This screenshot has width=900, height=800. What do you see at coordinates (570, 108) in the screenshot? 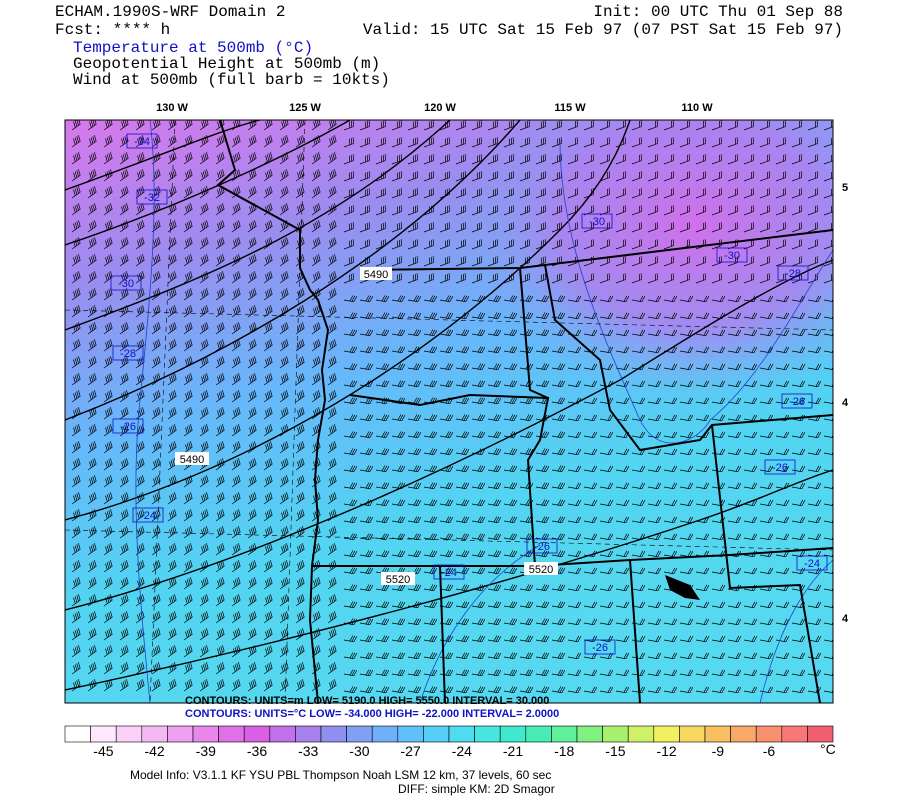
I see `longitude-label: 115 W` at bounding box center [570, 108].